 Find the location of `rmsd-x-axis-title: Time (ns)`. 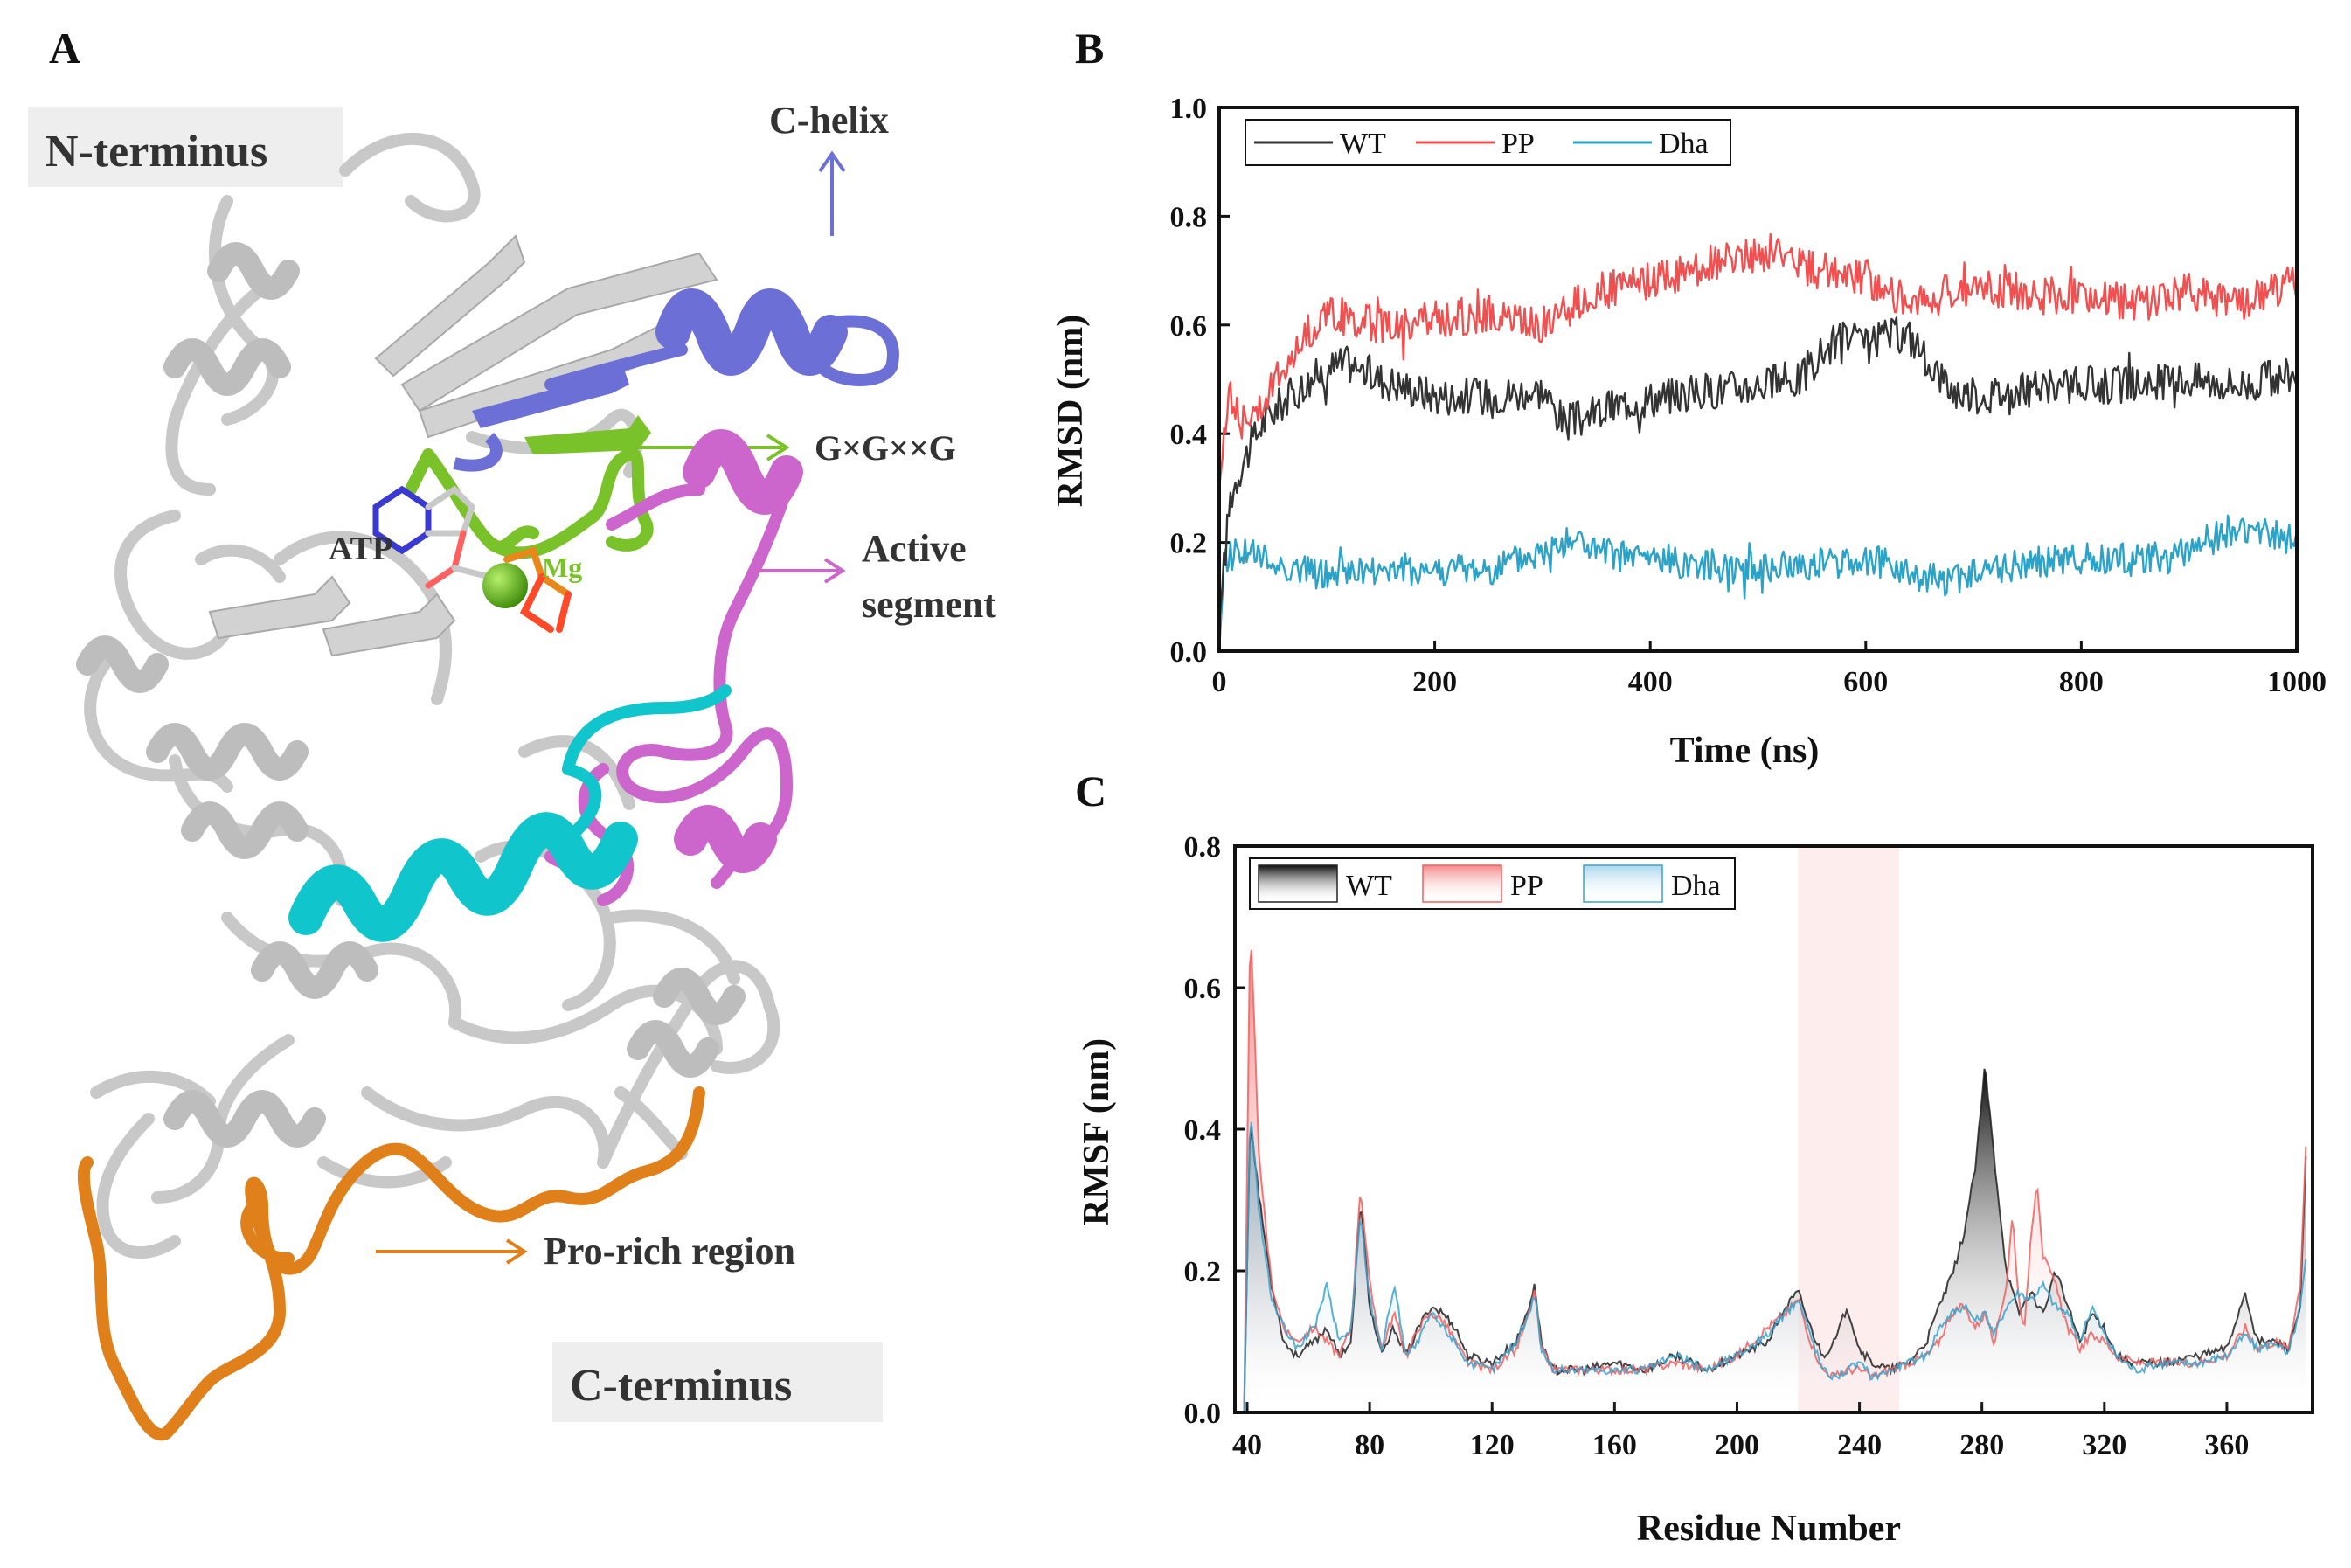

rmsd-x-axis-title: Time (ns) is located at coordinates (1745, 751).